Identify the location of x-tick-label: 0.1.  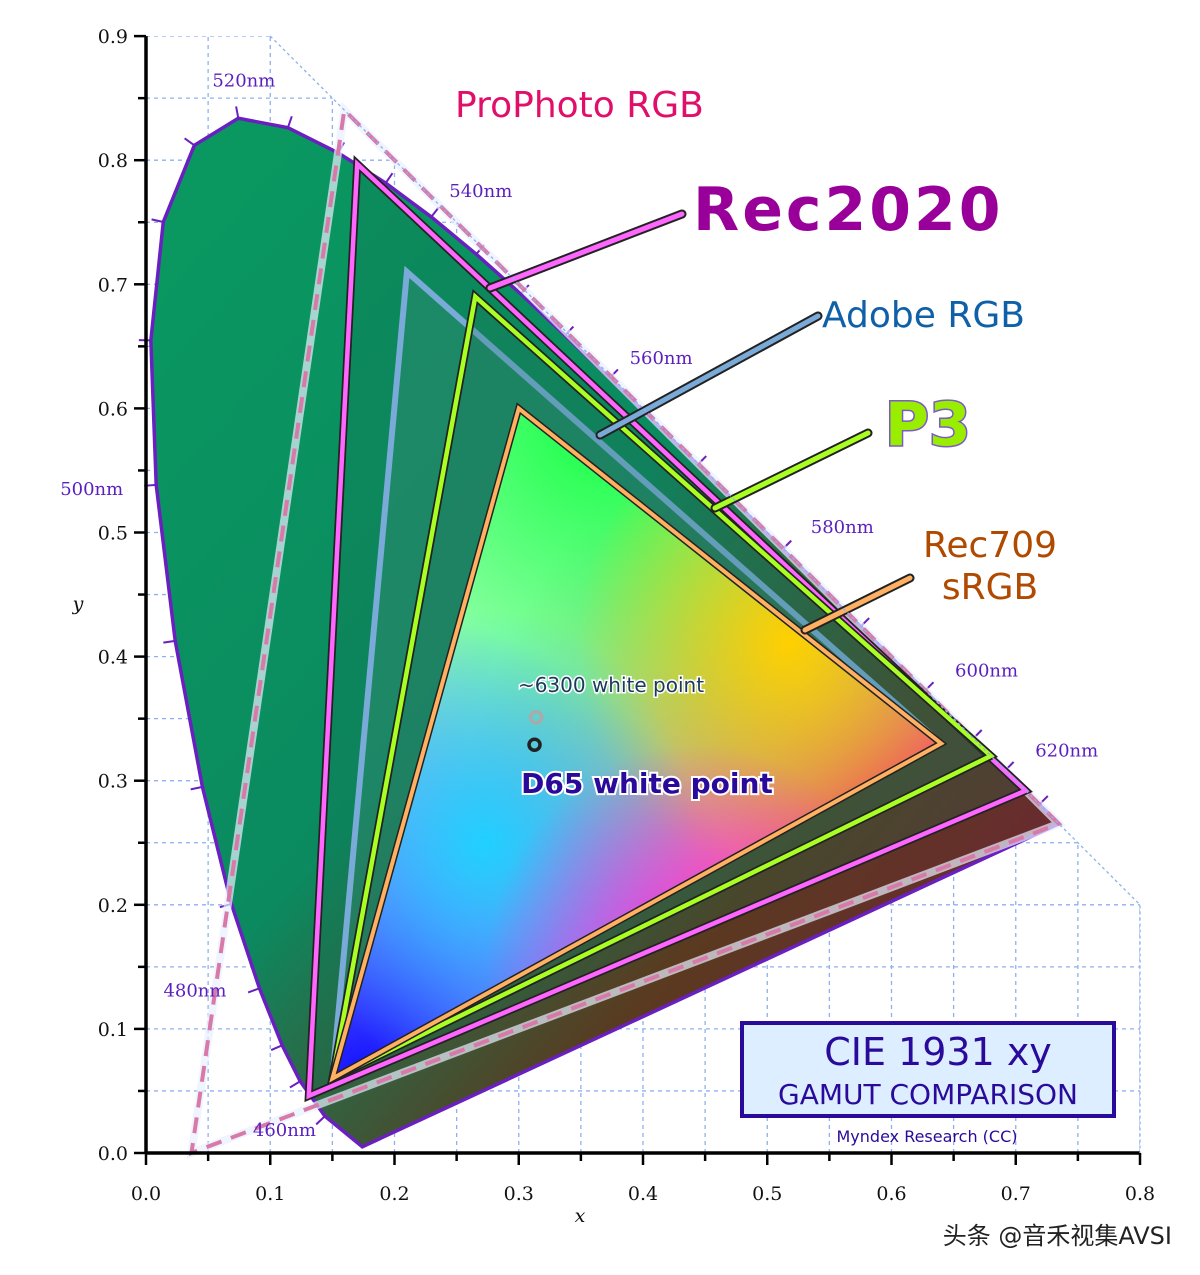
(270, 1194).